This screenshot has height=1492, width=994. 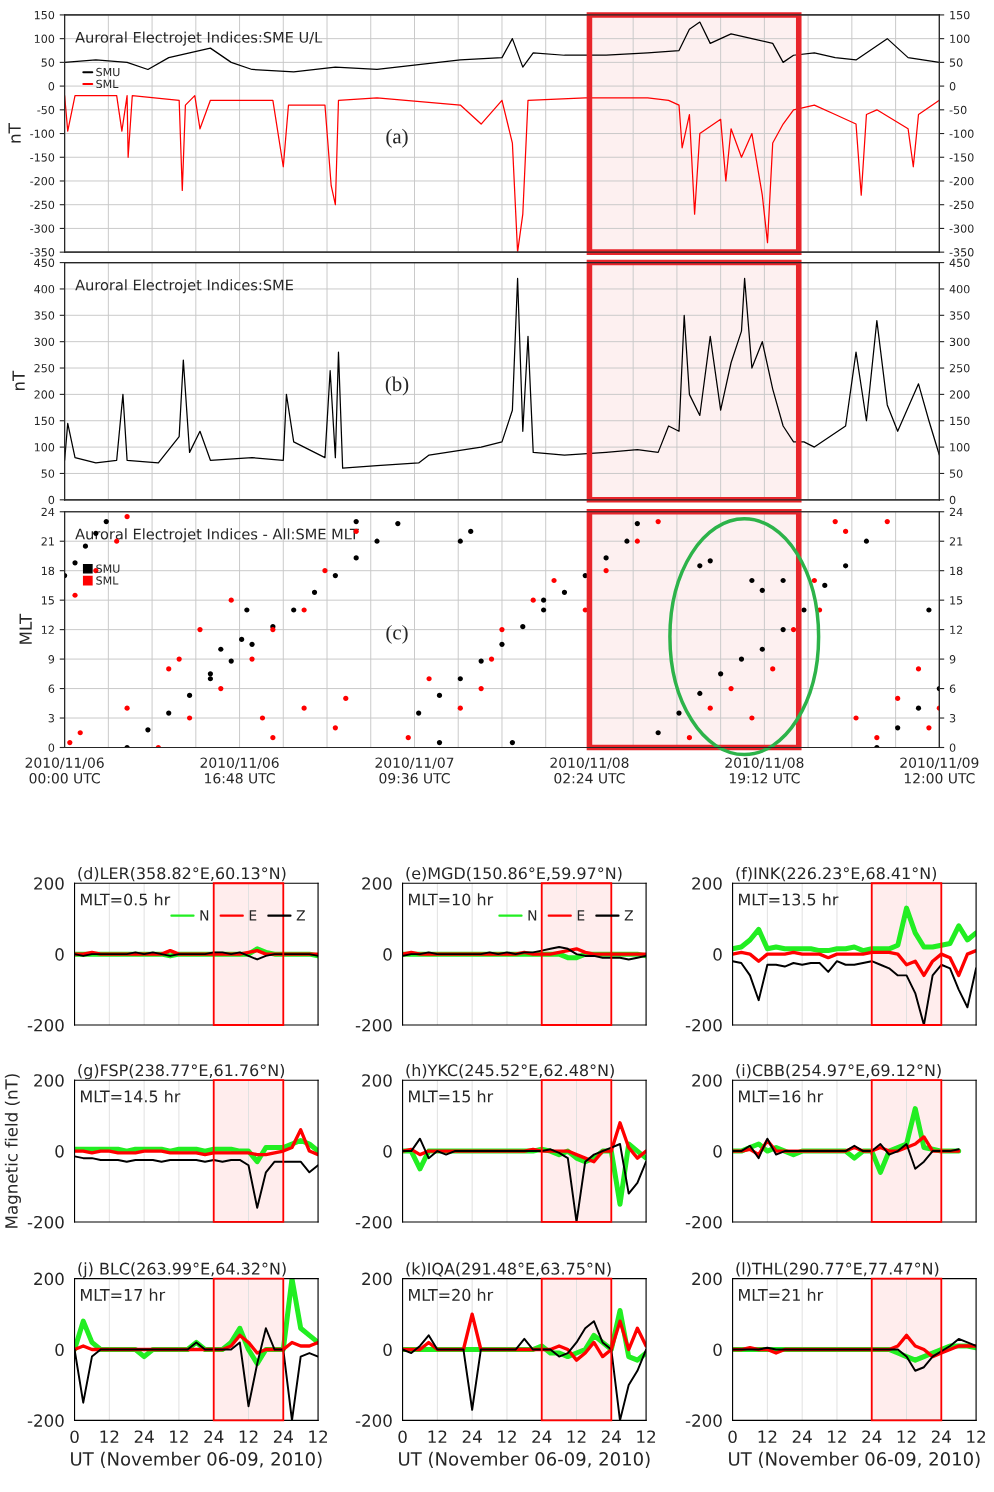 What do you see at coordinates (239, 770) in the screenshot?
I see `x-tick-label: 2010/11/06 16:48 UTC` at bounding box center [239, 770].